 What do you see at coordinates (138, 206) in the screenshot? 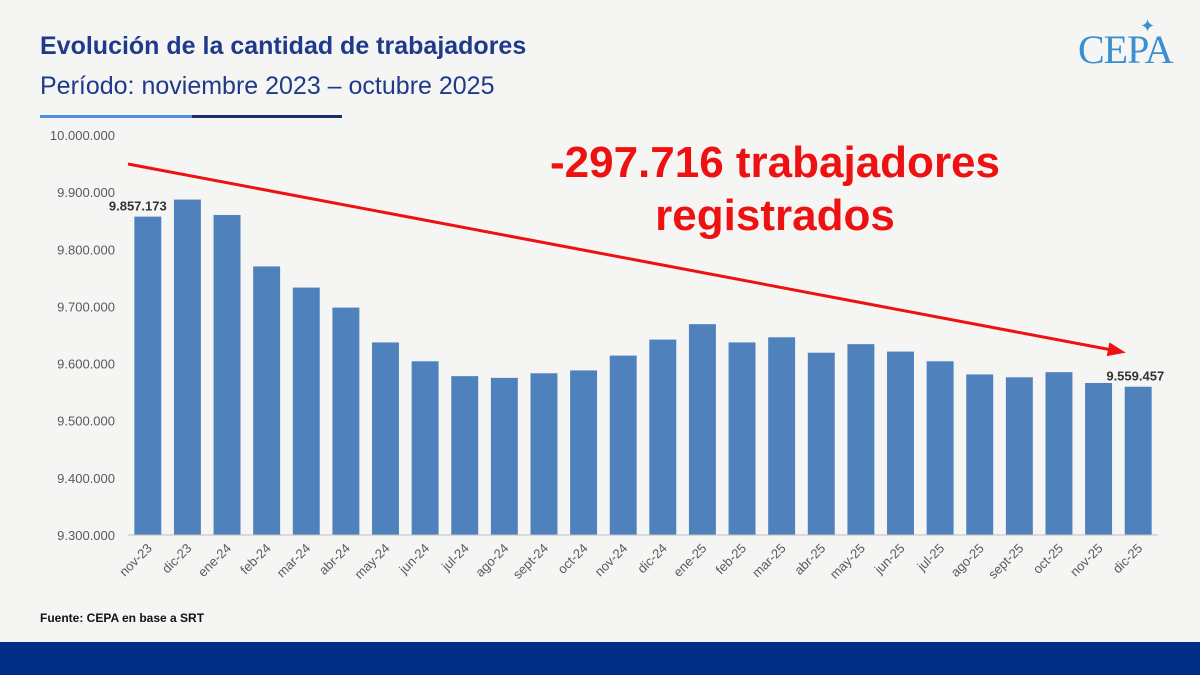
I see `data-label: 9.857.173` at bounding box center [138, 206].